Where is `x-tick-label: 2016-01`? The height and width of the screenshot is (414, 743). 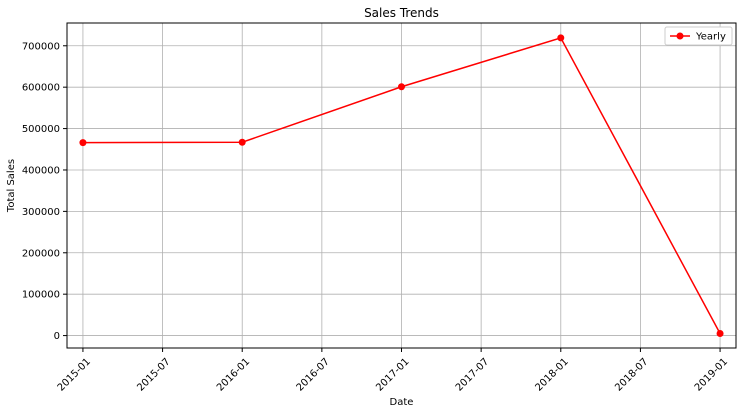
x-tick-label: 2016-01 is located at coordinates (233, 374).